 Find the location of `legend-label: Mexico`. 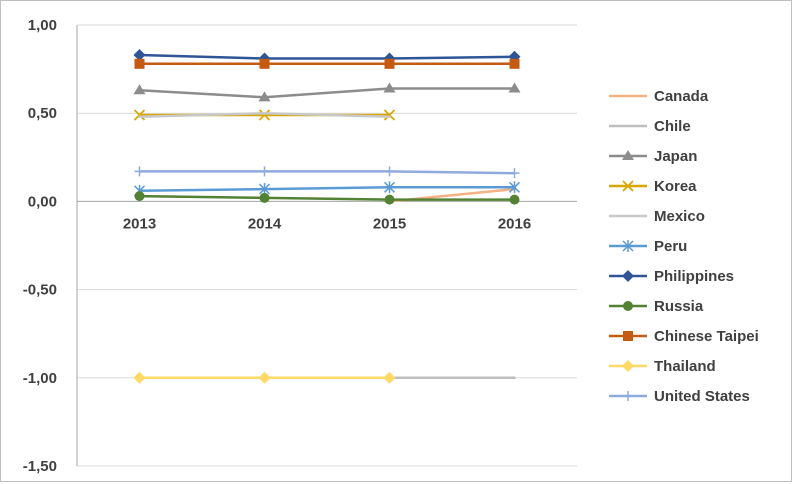

legend-label: Mexico is located at coordinates (679, 216).